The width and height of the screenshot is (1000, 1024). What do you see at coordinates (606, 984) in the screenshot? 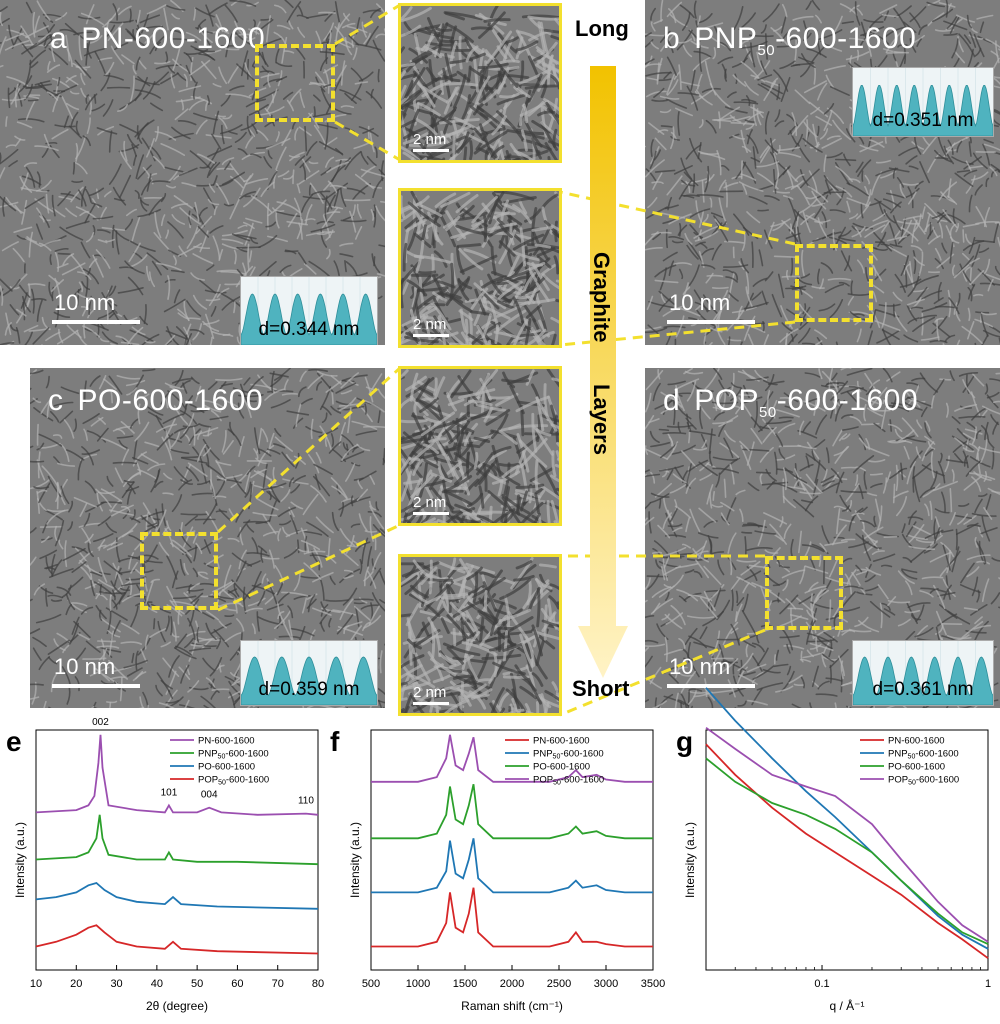
I see `x-tick-label: 3000` at bounding box center [606, 984].